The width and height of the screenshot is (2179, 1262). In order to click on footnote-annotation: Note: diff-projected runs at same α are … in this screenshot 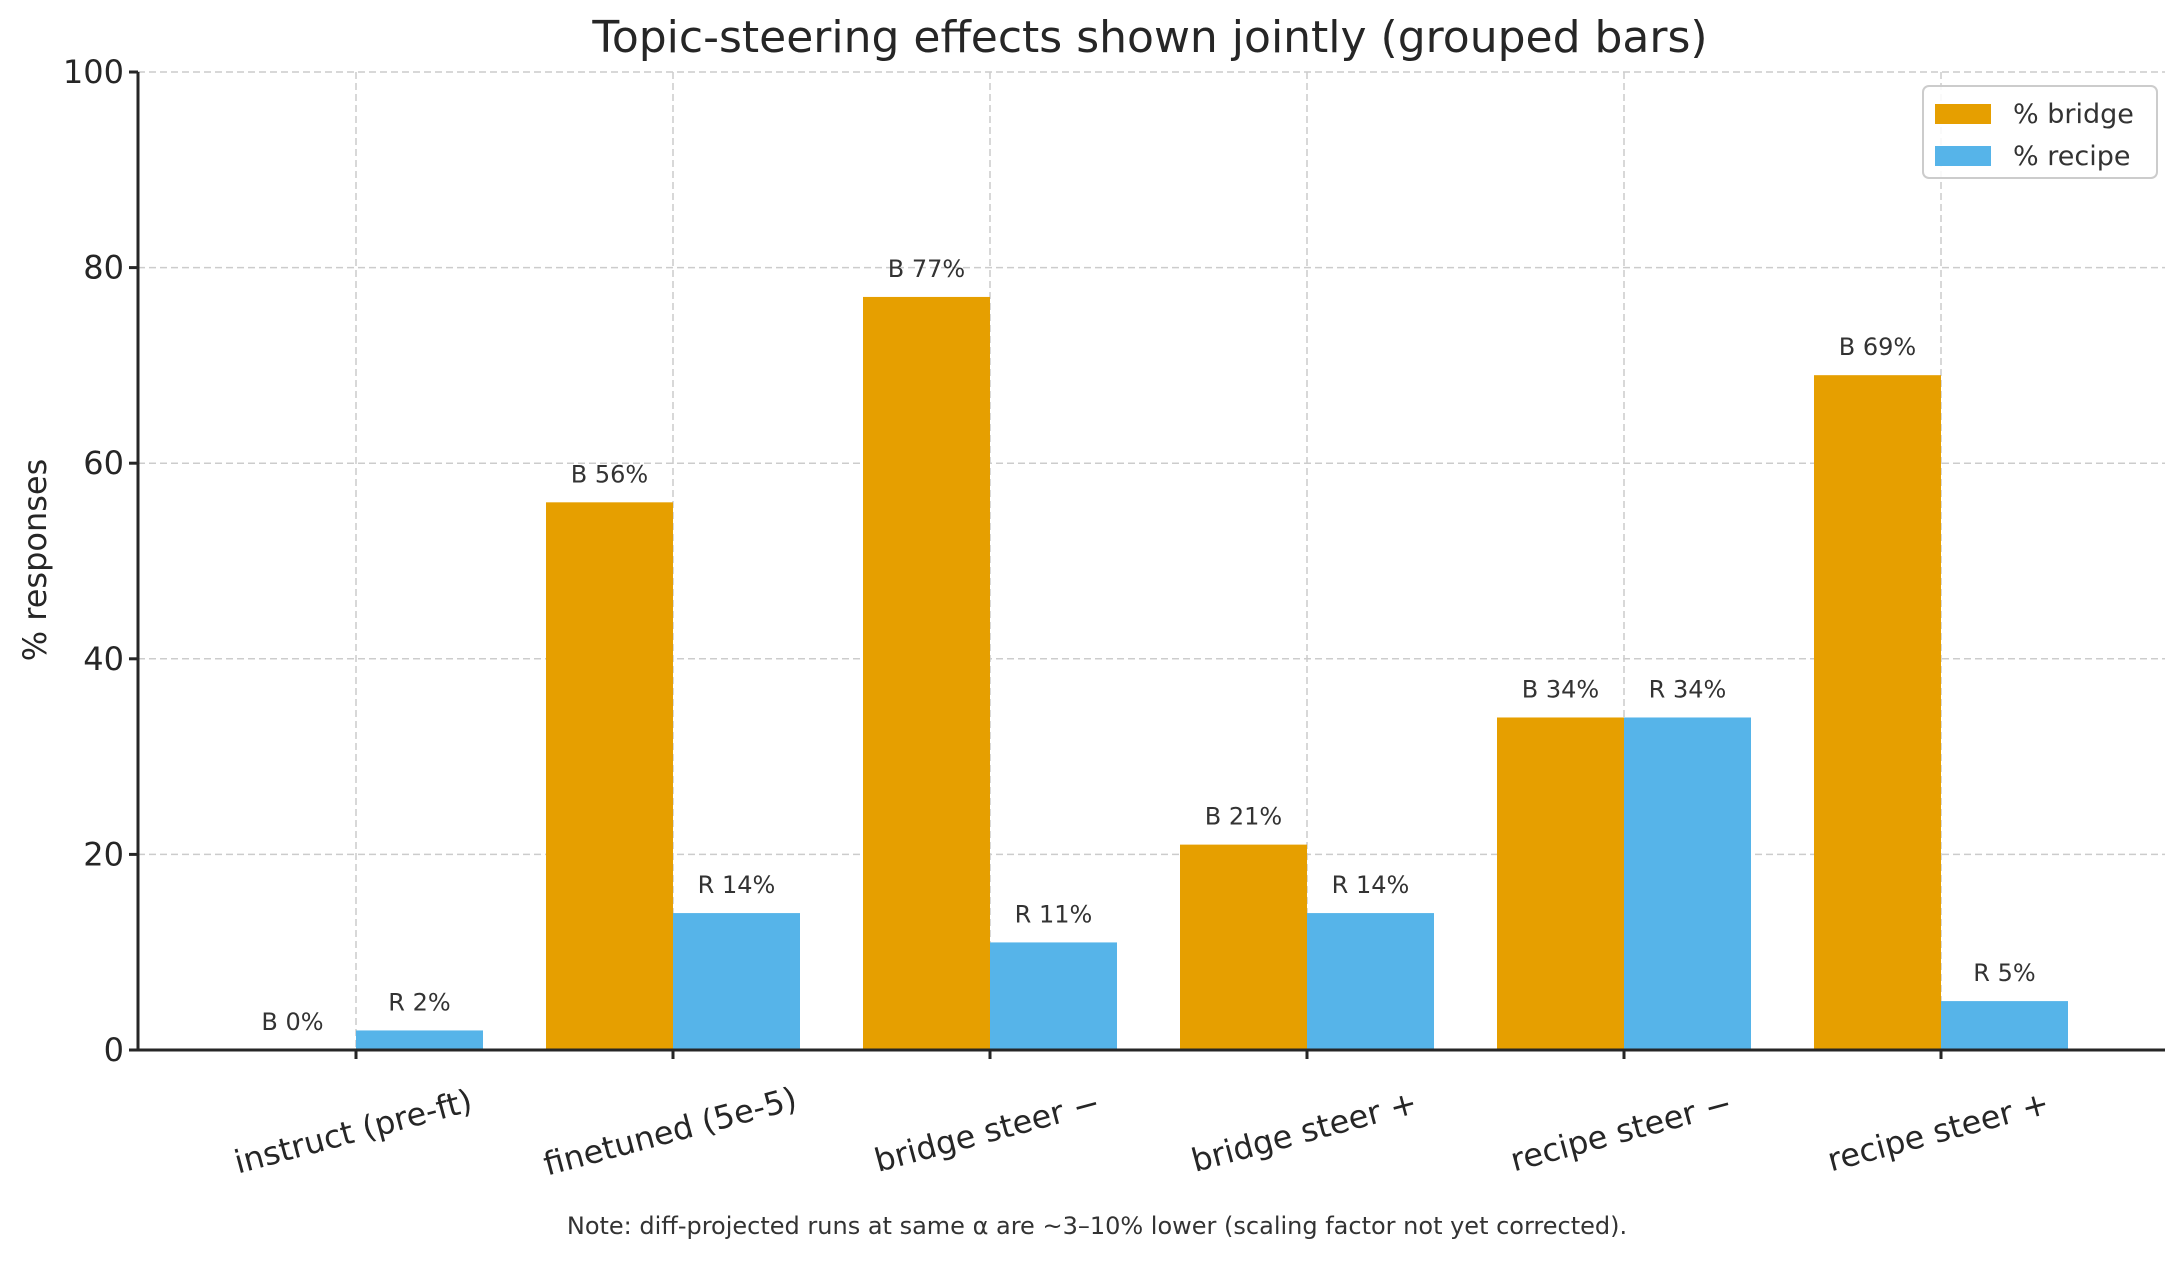, I will do `click(1097, 1226)`.